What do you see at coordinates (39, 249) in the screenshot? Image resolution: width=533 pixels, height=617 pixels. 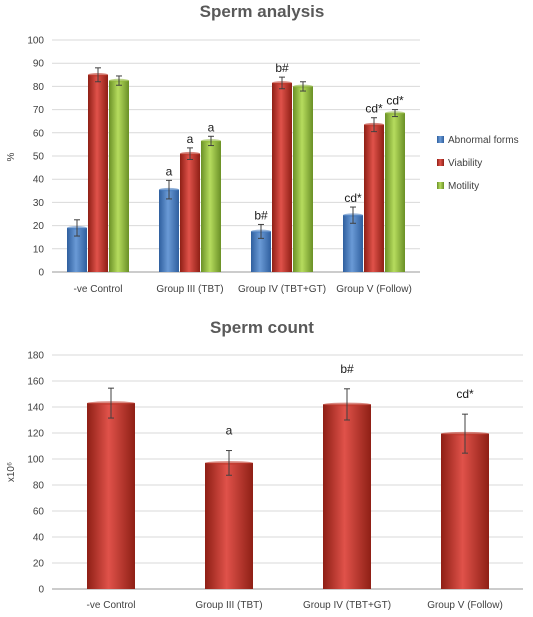 I see `y-tick-label: 10` at bounding box center [39, 249].